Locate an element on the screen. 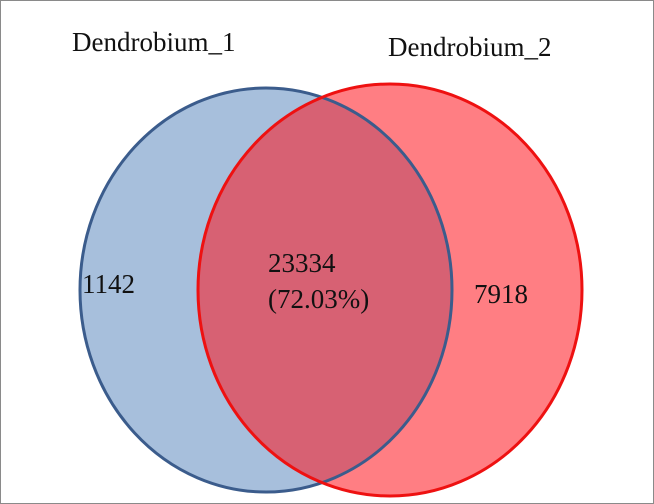  set-label: Dendrobium_2 is located at coordinates (469, 47).